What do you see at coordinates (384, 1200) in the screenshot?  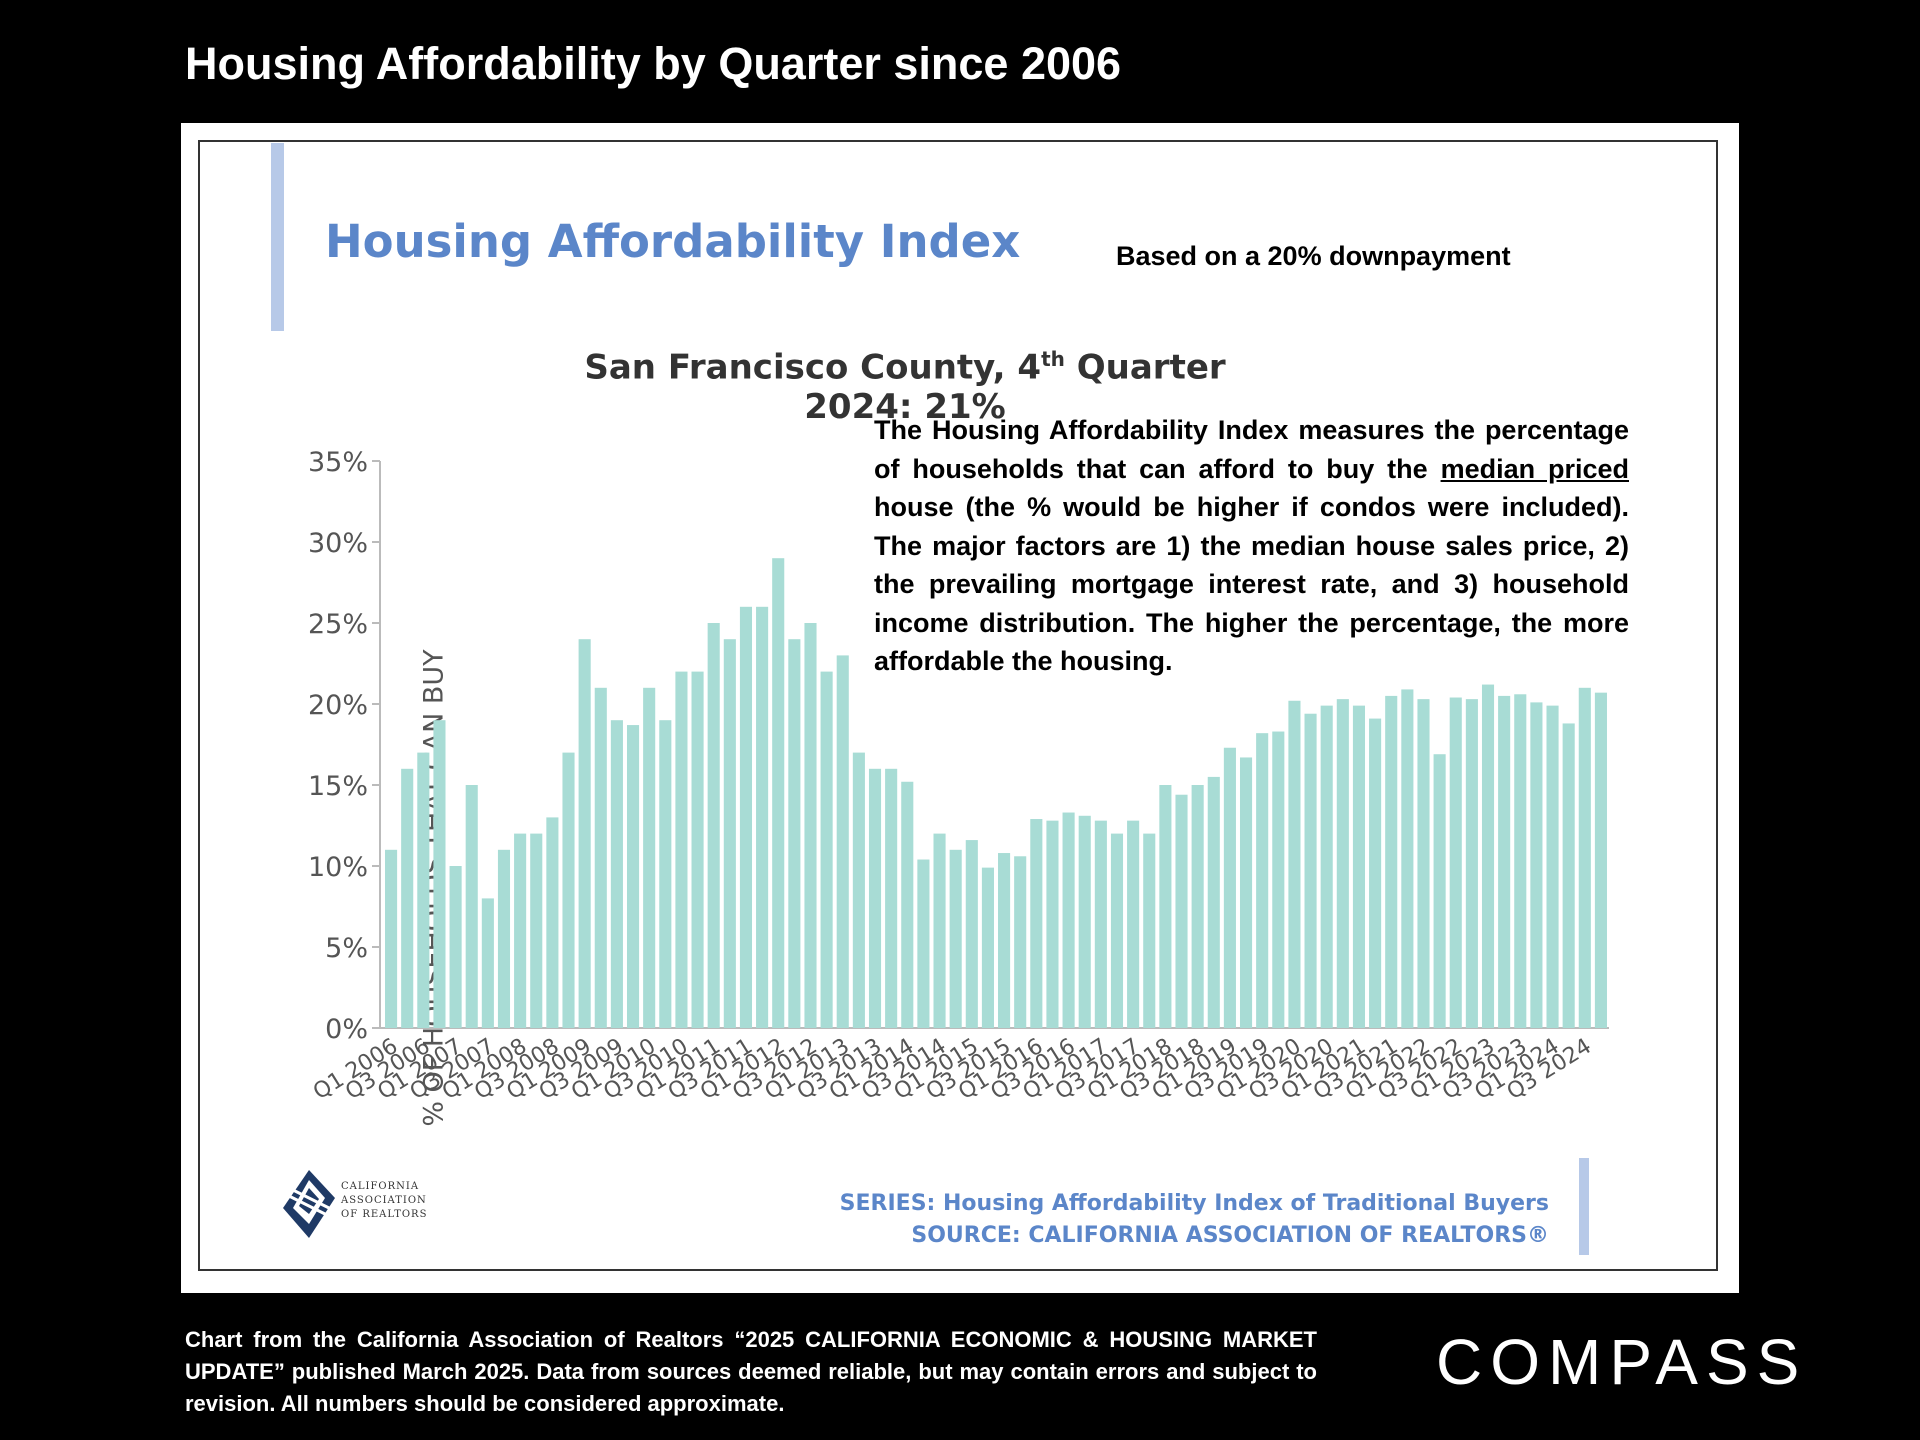 I see `car-logo-text: CALIFORNIA ASSOCIATION OF REALTORS` at bounding box center [384, 1200].